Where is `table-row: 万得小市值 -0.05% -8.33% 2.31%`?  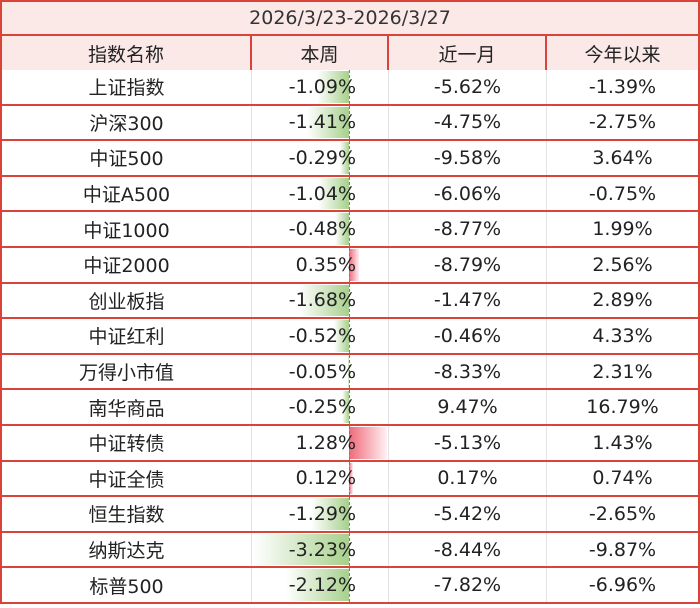 table-row: 万得小市值 -0.05% -8.33% 2.31% is located at coordinates (350, 372).